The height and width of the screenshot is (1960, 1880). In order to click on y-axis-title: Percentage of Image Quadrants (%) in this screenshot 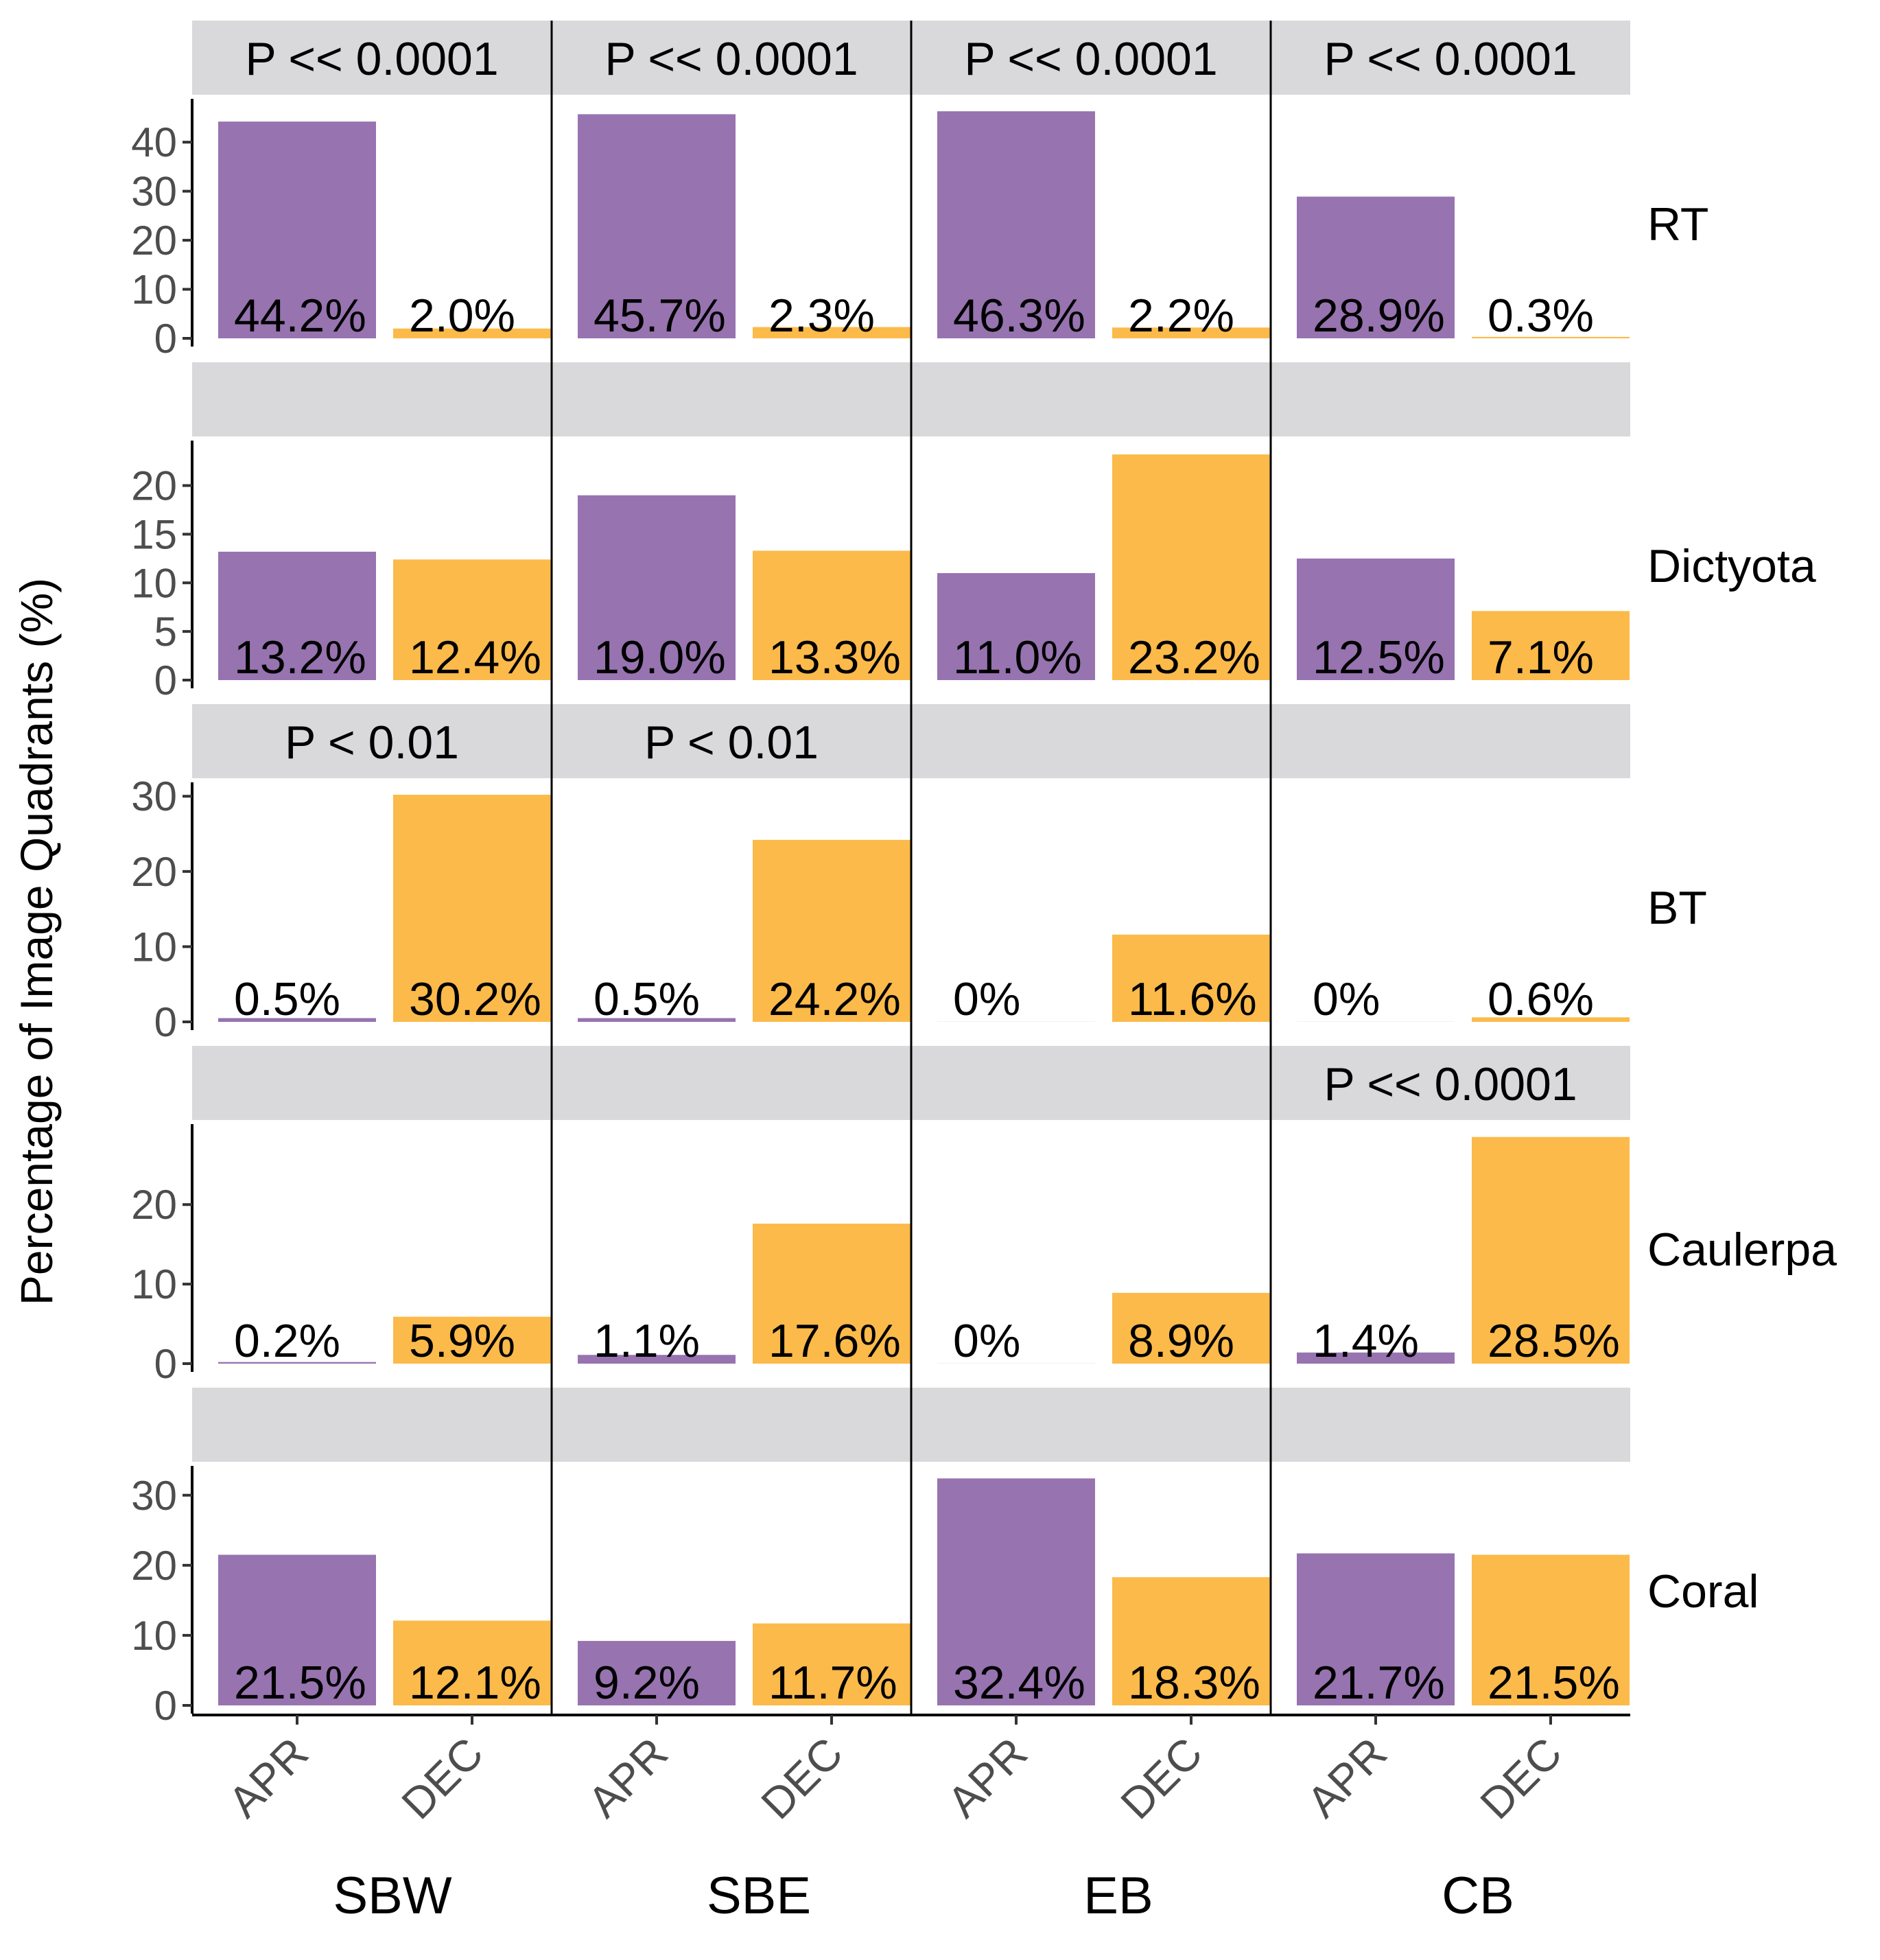, I will do `click(36, 941)`.